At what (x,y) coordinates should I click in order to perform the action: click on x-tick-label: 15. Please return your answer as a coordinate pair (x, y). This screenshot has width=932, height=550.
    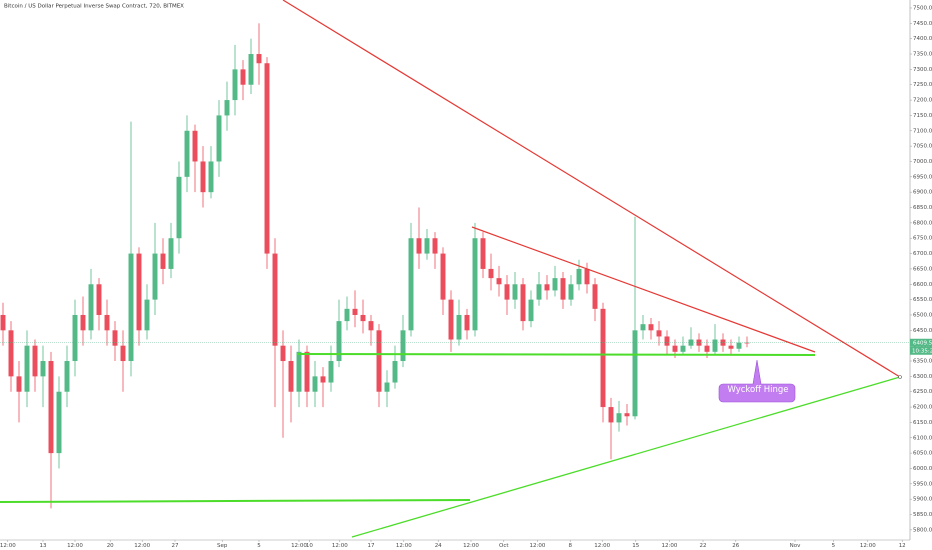
    Looking at the image, I should click on (635, 546).